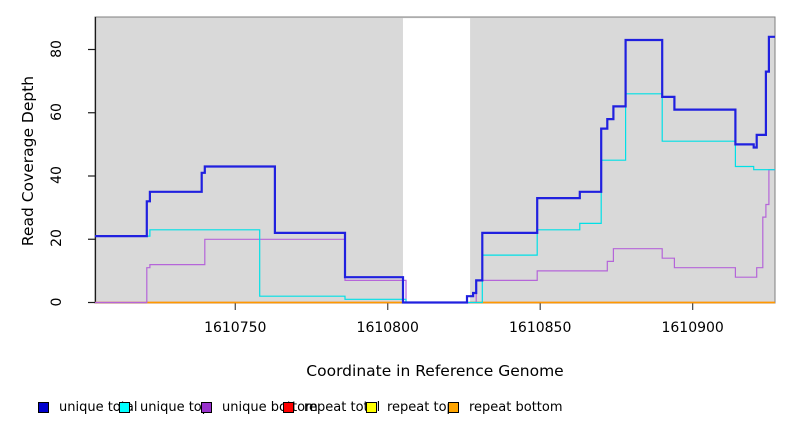 The image size is (792, 432). What do you see at coordinates (175, 407) in the screenshot?
I see `legend-label: unique top` at bounding box center [175, 407].